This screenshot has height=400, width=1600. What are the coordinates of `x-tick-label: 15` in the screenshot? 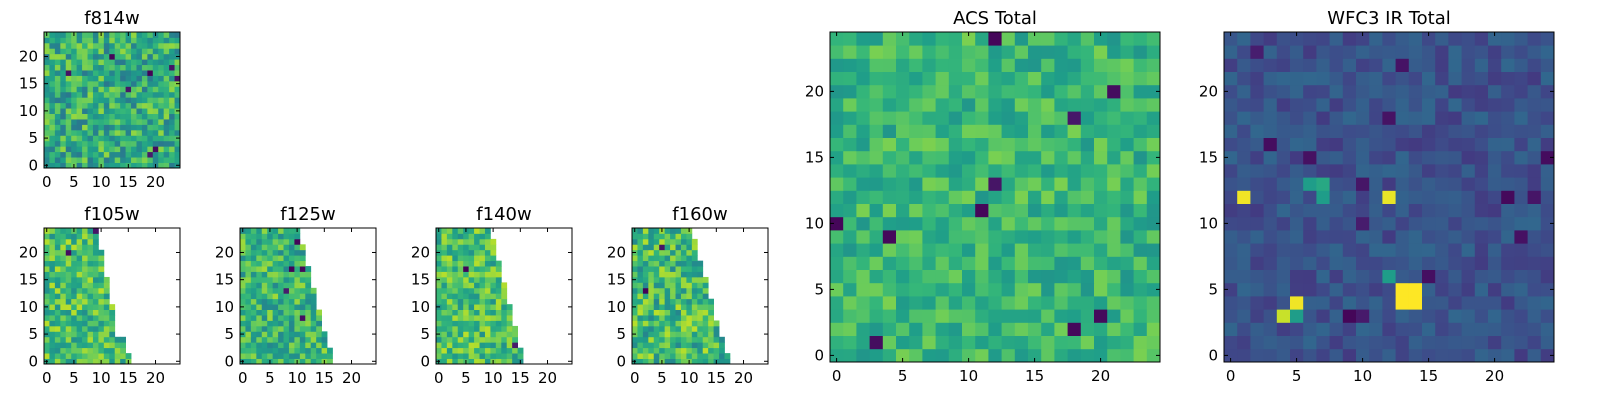 It's located at (716, 378).